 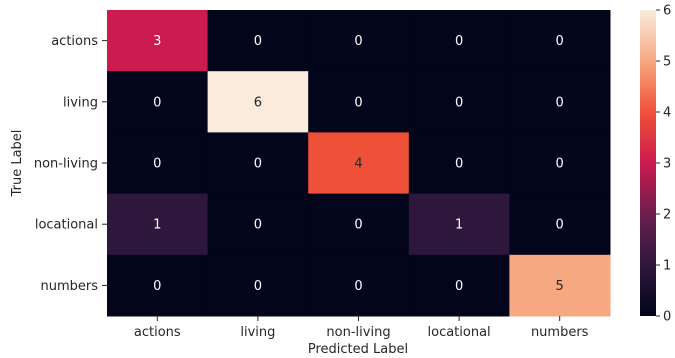 I want to click on y-axis-title: True Label, so click(x=17, y=164).